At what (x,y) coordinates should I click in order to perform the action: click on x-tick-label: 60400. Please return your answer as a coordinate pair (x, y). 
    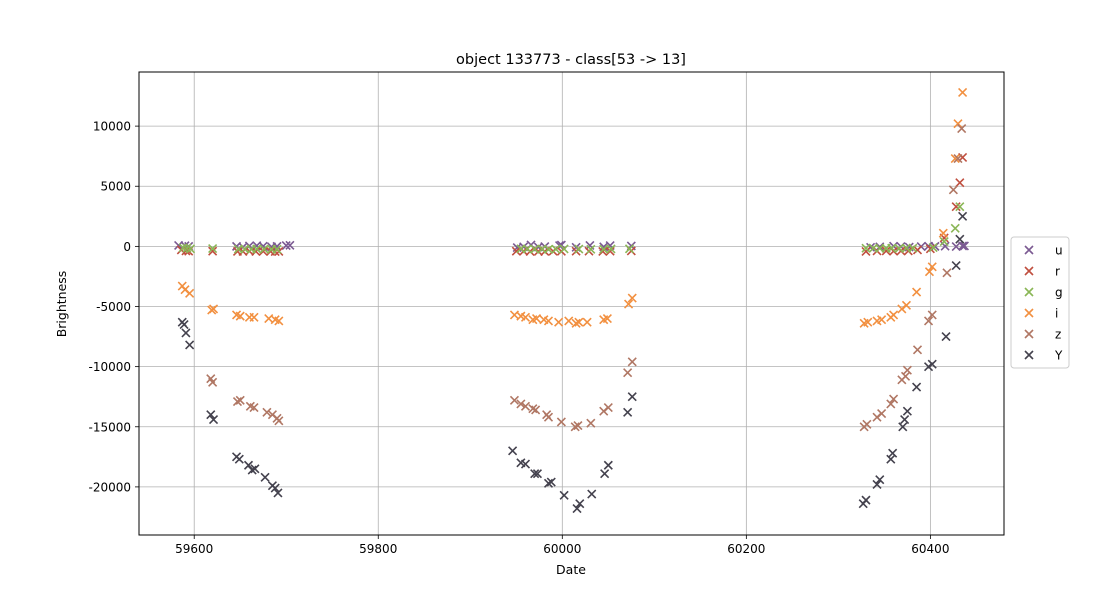
    Looking at the image, I should click on (930, 549).